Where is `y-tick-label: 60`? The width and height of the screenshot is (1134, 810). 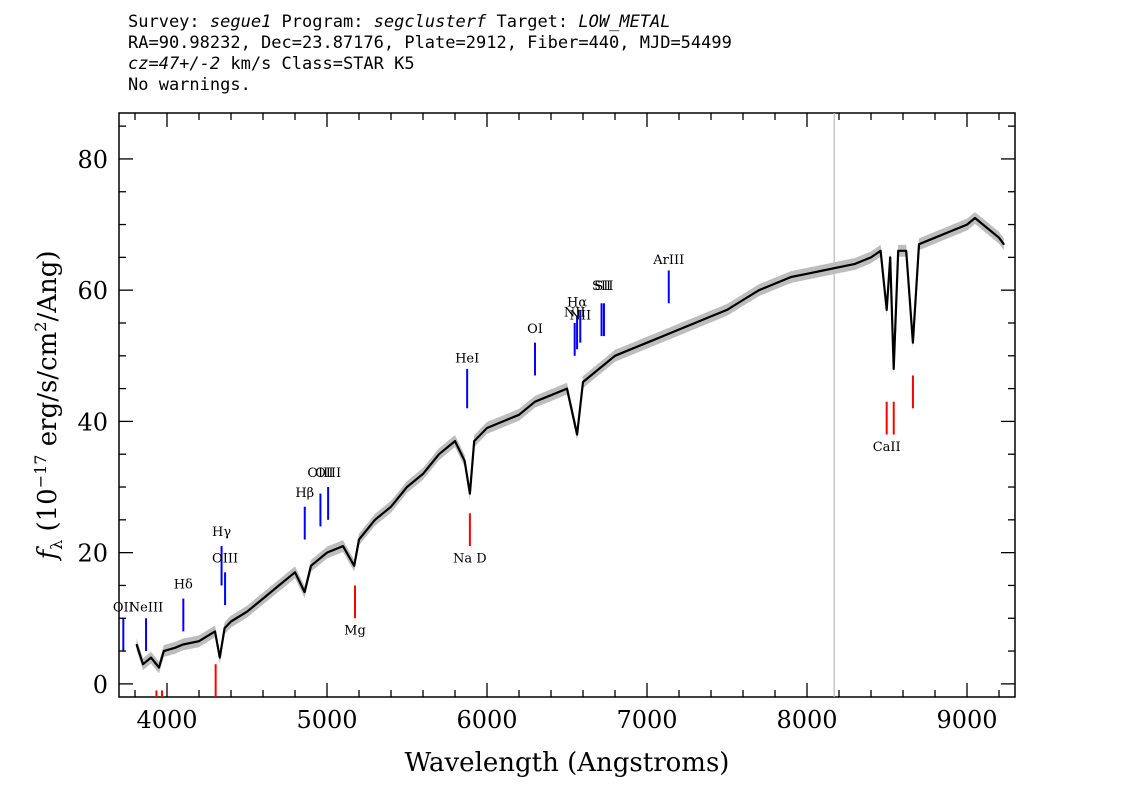
y-tick-label: 60 is located at coordinates (92, 291).